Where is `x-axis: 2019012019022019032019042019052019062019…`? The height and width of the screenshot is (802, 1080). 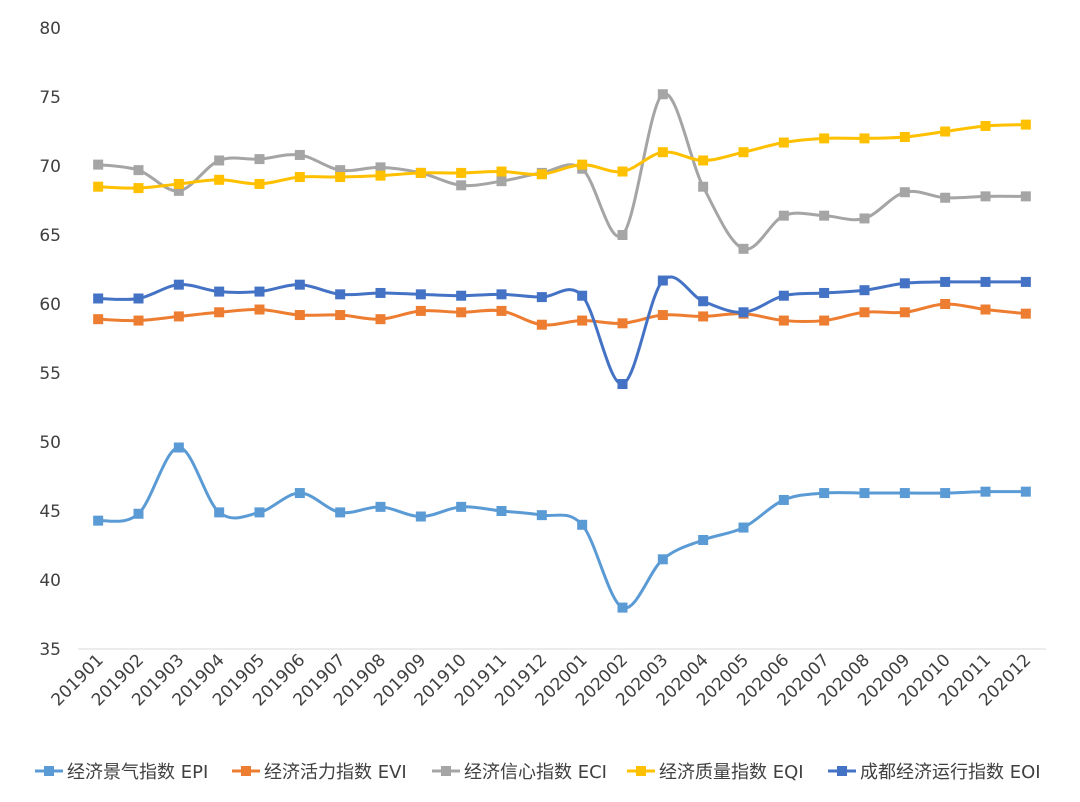 x-axis: 2019012019022019032019042019052019062019… is located at coordinates (547, 679).